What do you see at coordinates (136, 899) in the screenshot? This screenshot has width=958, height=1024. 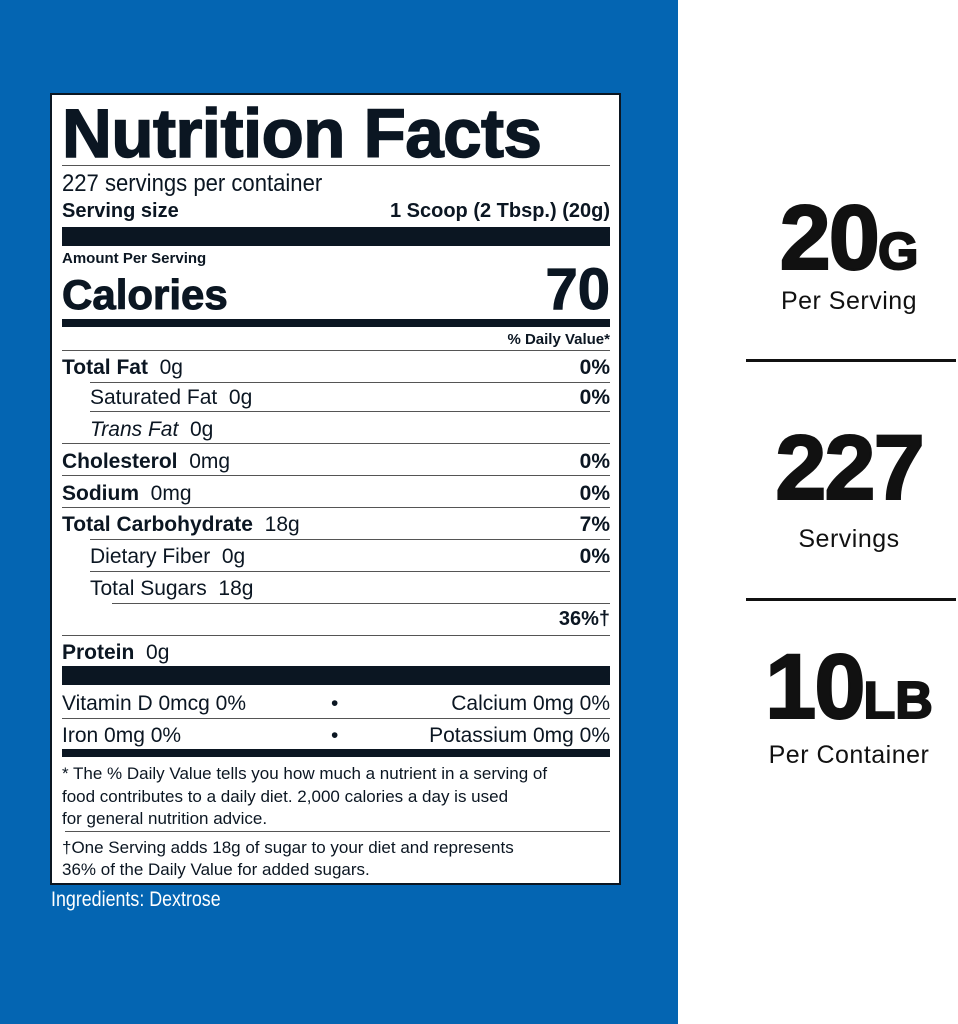 I see `ingredients: Ingredients: Dextrose` at bounding box center [136, 899].